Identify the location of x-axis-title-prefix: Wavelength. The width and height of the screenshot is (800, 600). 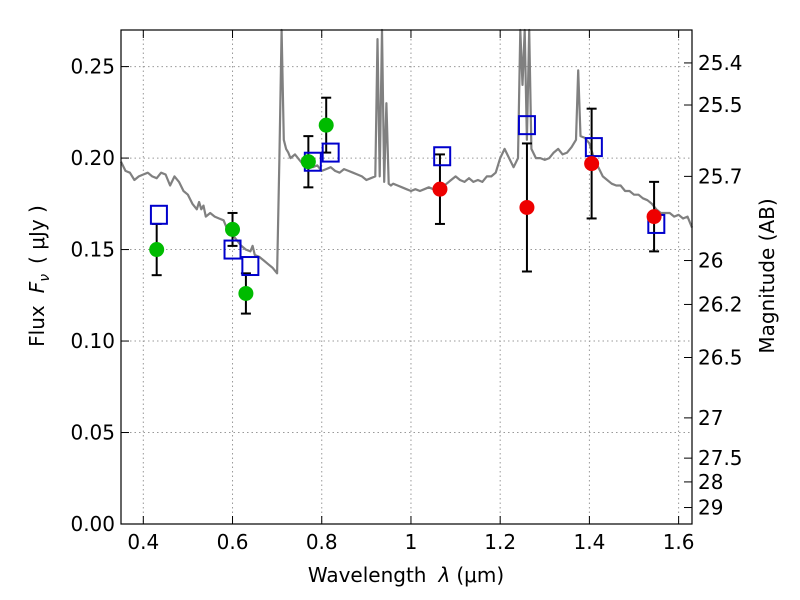
(367, 575).